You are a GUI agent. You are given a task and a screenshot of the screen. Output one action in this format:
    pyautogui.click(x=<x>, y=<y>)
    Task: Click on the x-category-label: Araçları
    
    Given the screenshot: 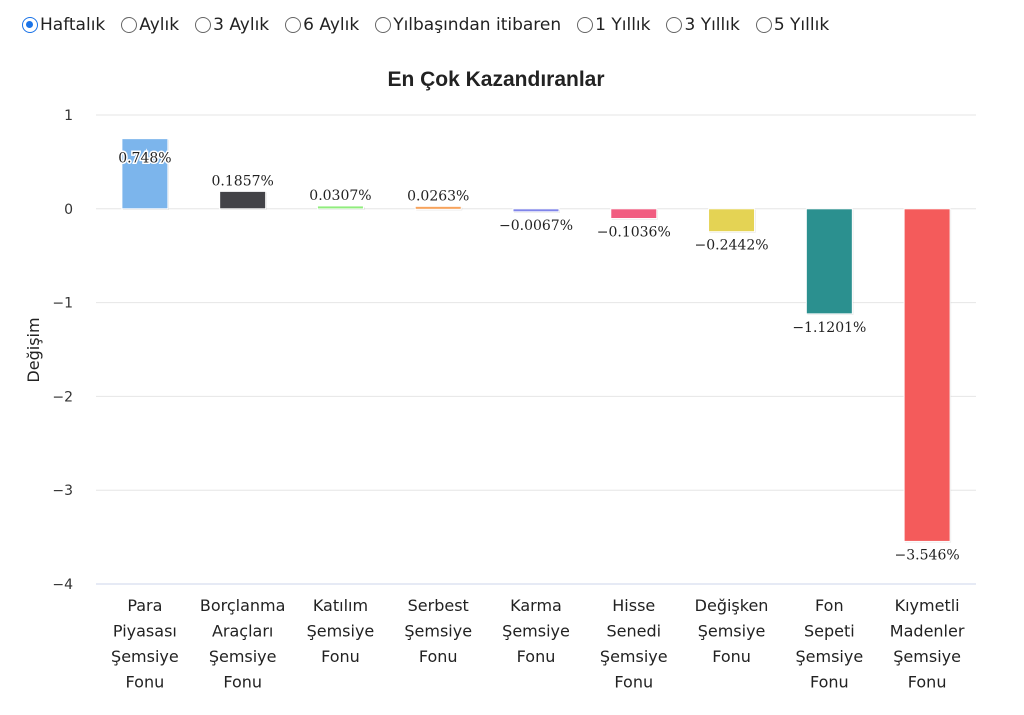 What is the action you would take?
    pyautogui.click(x=242, y=631)
    